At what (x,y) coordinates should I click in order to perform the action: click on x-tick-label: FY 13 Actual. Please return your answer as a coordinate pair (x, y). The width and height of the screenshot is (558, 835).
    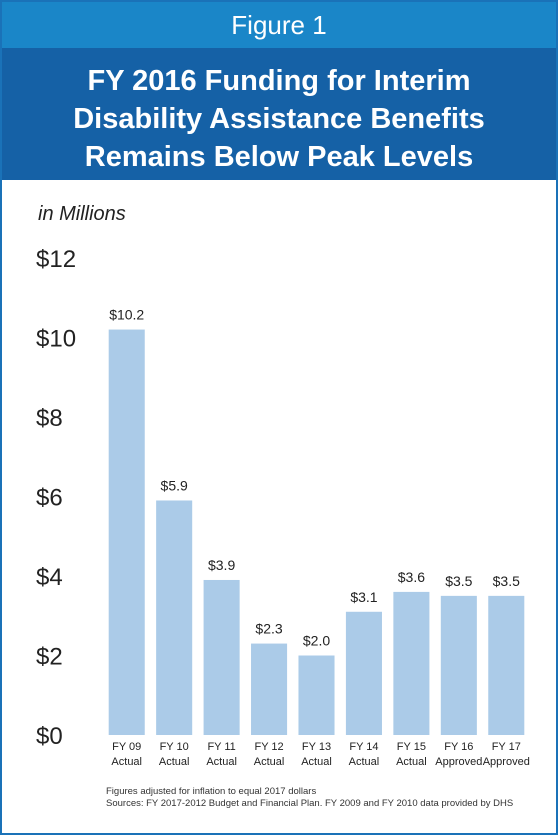
    Looking at the image, I should click on (316, 754).